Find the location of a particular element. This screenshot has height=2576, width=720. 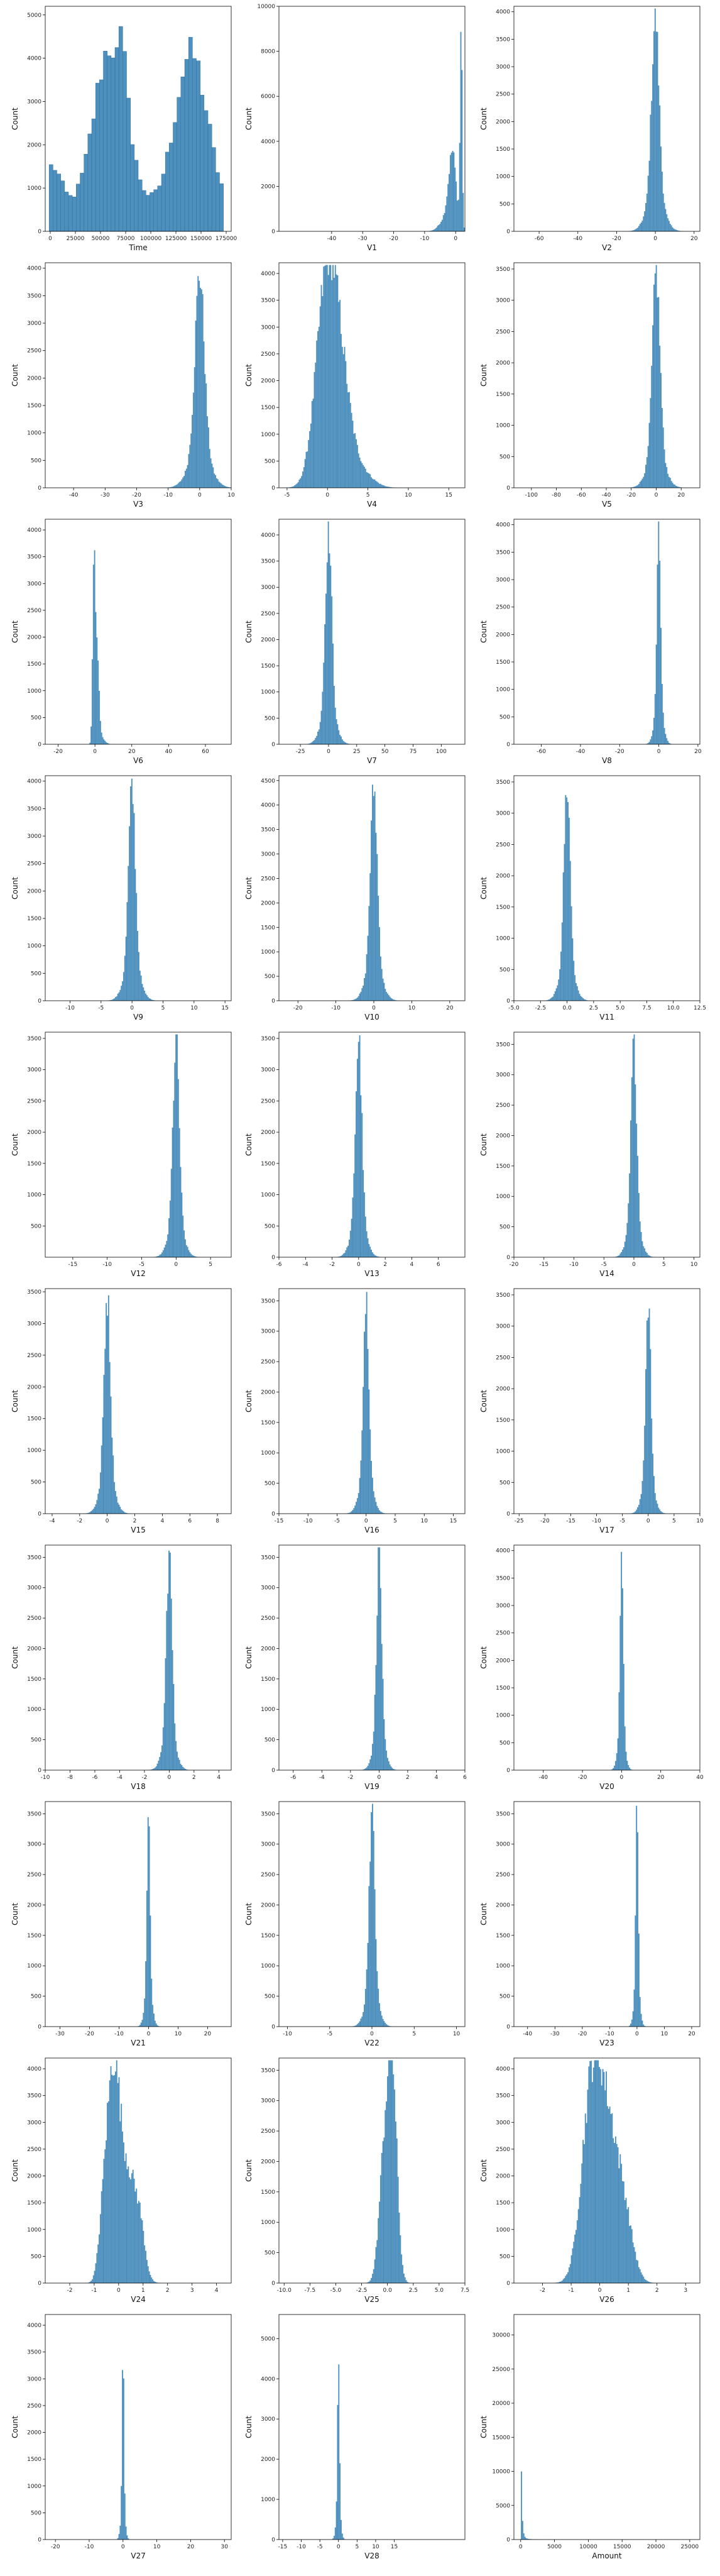

x-tick-label: 15 is located at coordinates (224, 1008).